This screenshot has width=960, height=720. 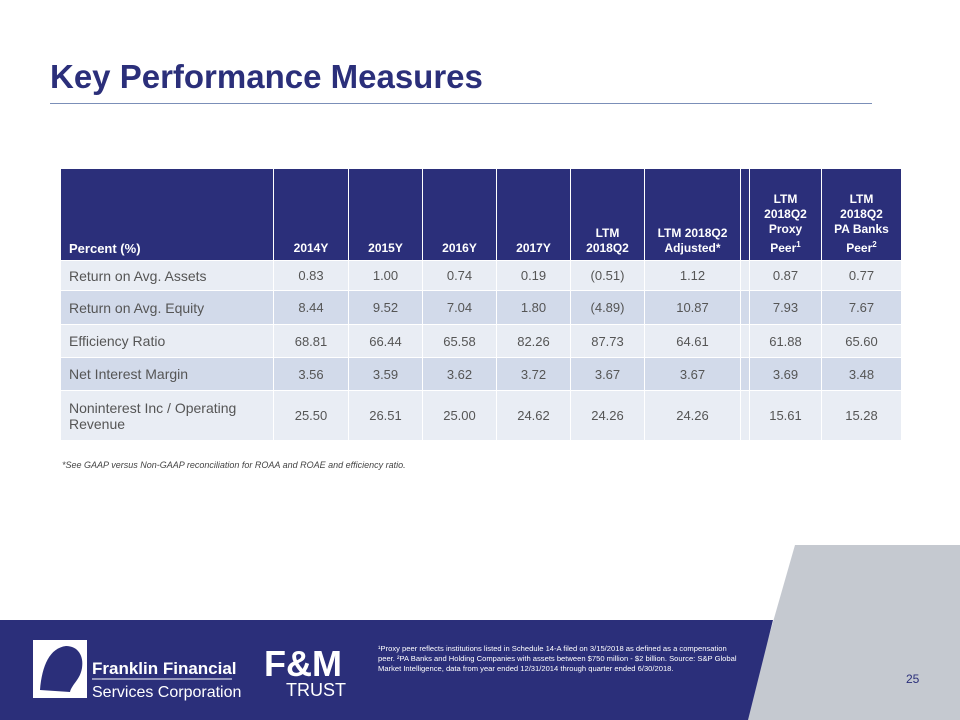 I want to click on cell: 64.61, so click(x=692, y=341).